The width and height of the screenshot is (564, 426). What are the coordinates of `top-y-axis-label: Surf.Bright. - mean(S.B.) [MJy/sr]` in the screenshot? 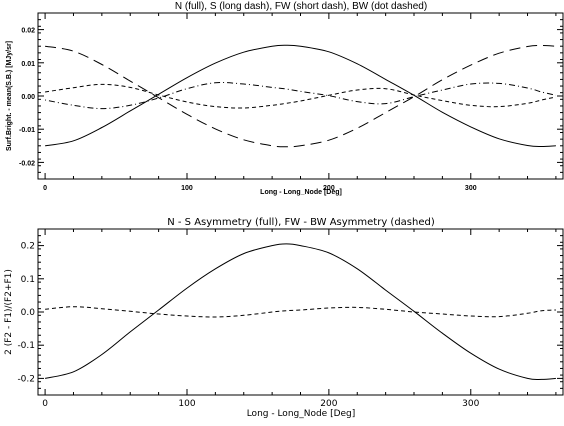 It's located at (9, 96).